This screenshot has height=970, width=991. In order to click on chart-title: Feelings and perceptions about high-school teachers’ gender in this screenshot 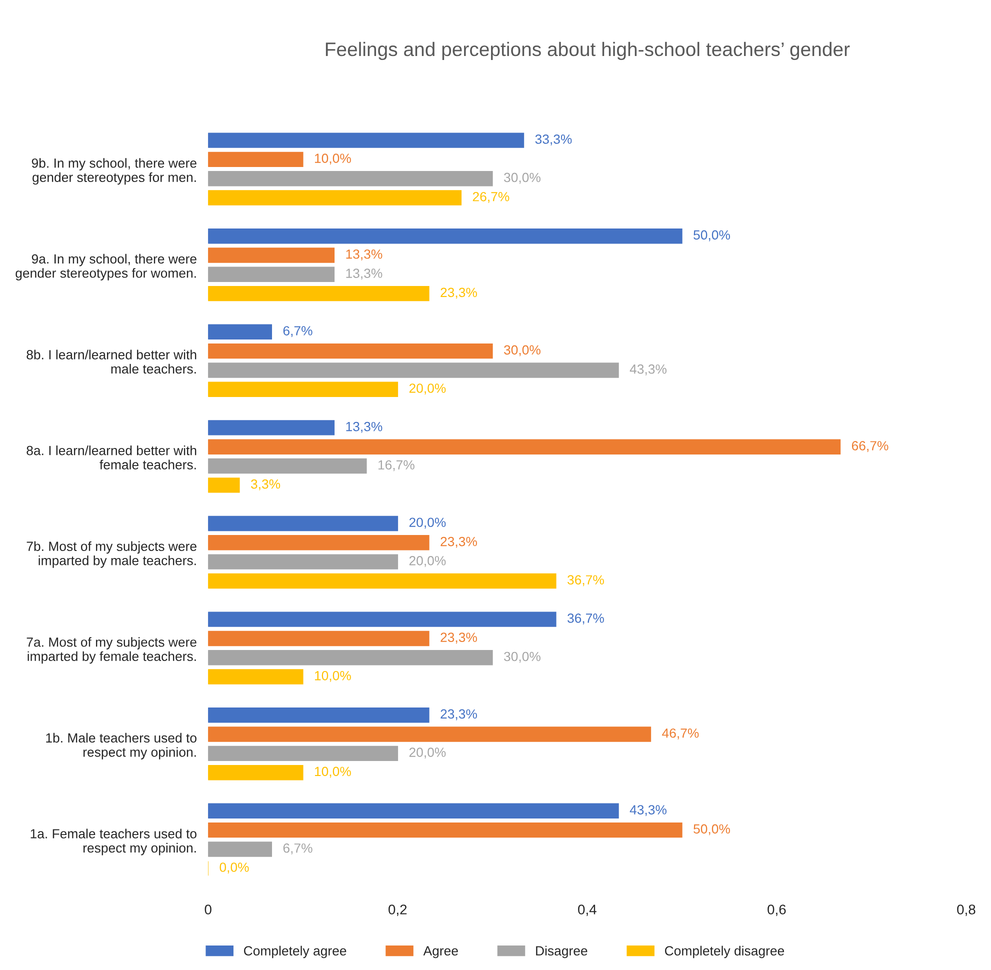, I will do `click(588, 51)`.